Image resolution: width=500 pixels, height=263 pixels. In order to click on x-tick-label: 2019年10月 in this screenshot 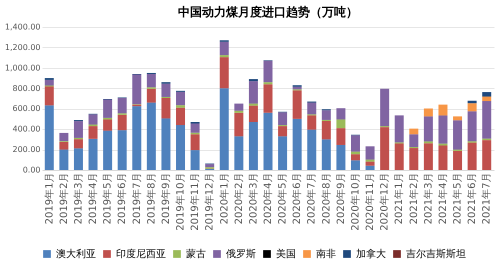, I will do `click(180, 201)`.